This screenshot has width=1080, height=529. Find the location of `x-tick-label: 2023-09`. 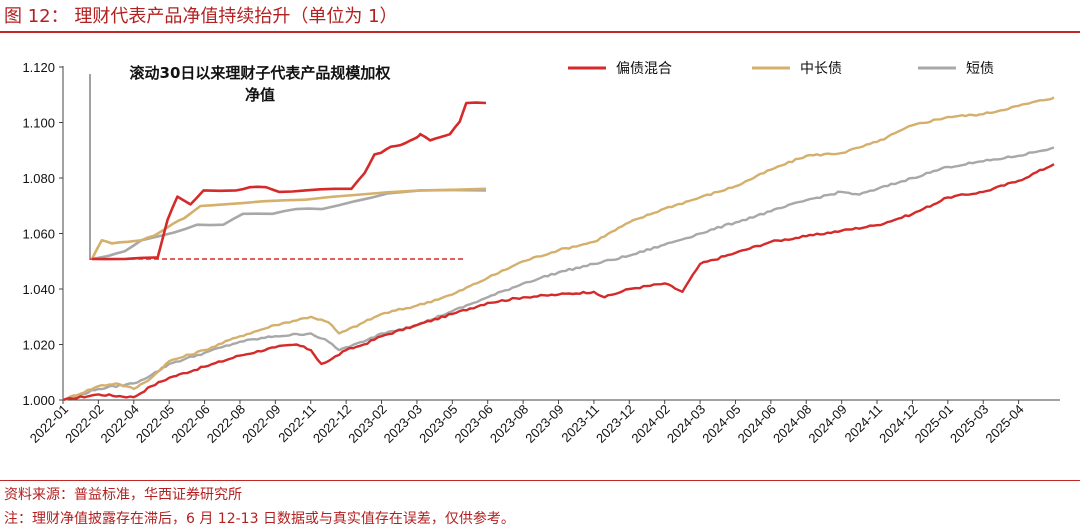

x-tick-label: 2023-09 is located at coordinates (544, 424).